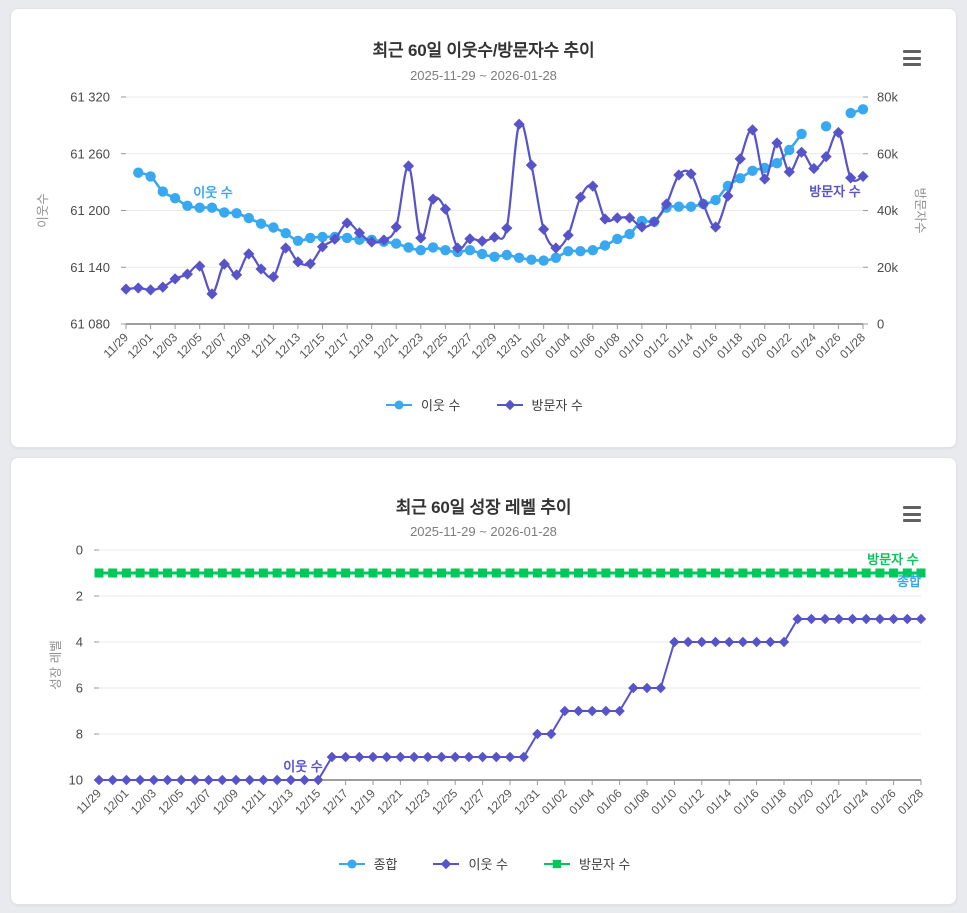 This screenshot has width=967, height=913. I want to click on svg-text: 80k, so click(887, 97).